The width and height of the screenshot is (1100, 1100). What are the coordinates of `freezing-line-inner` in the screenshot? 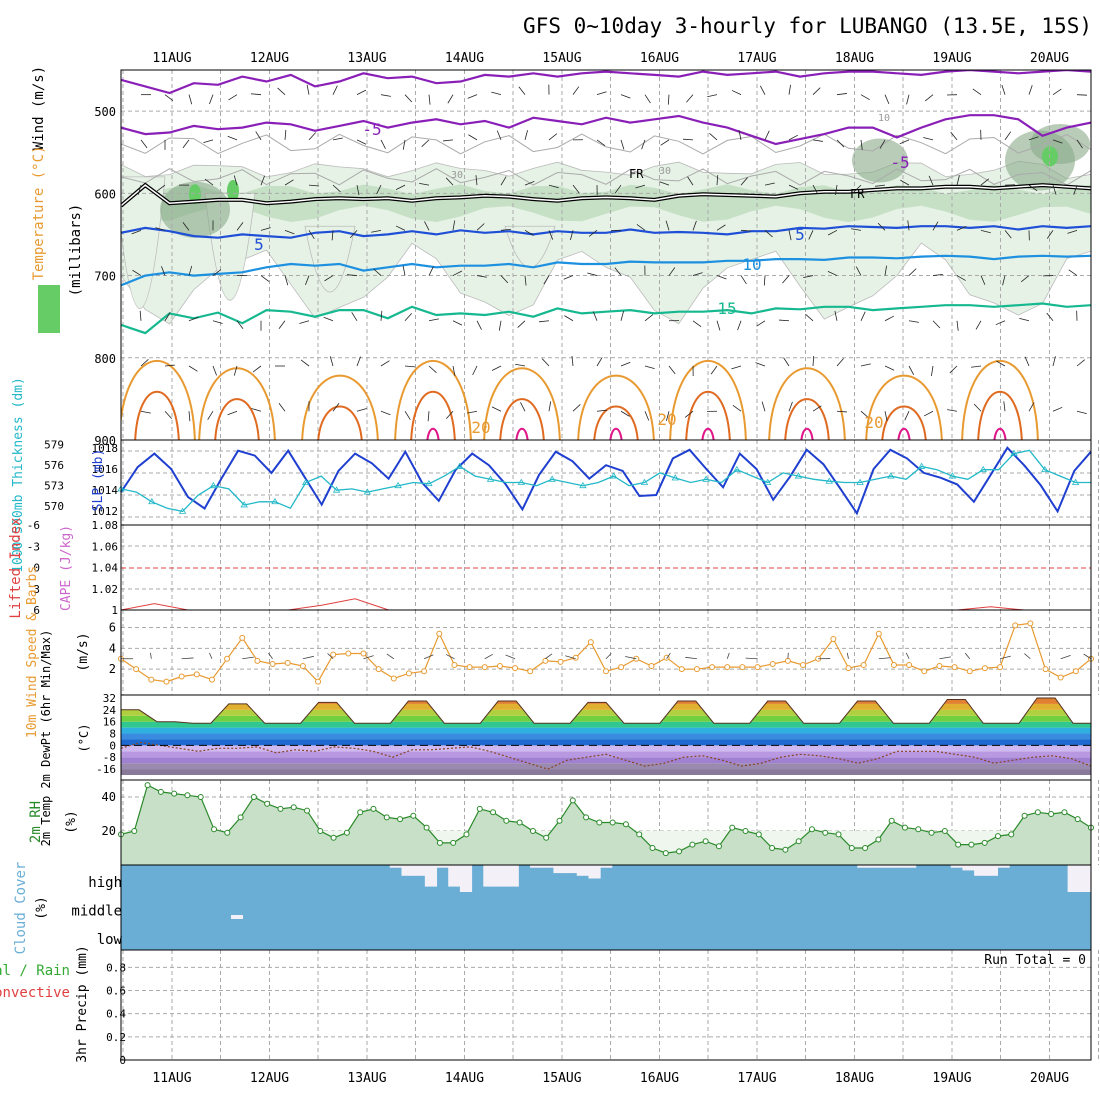 It's located at (606, 195).